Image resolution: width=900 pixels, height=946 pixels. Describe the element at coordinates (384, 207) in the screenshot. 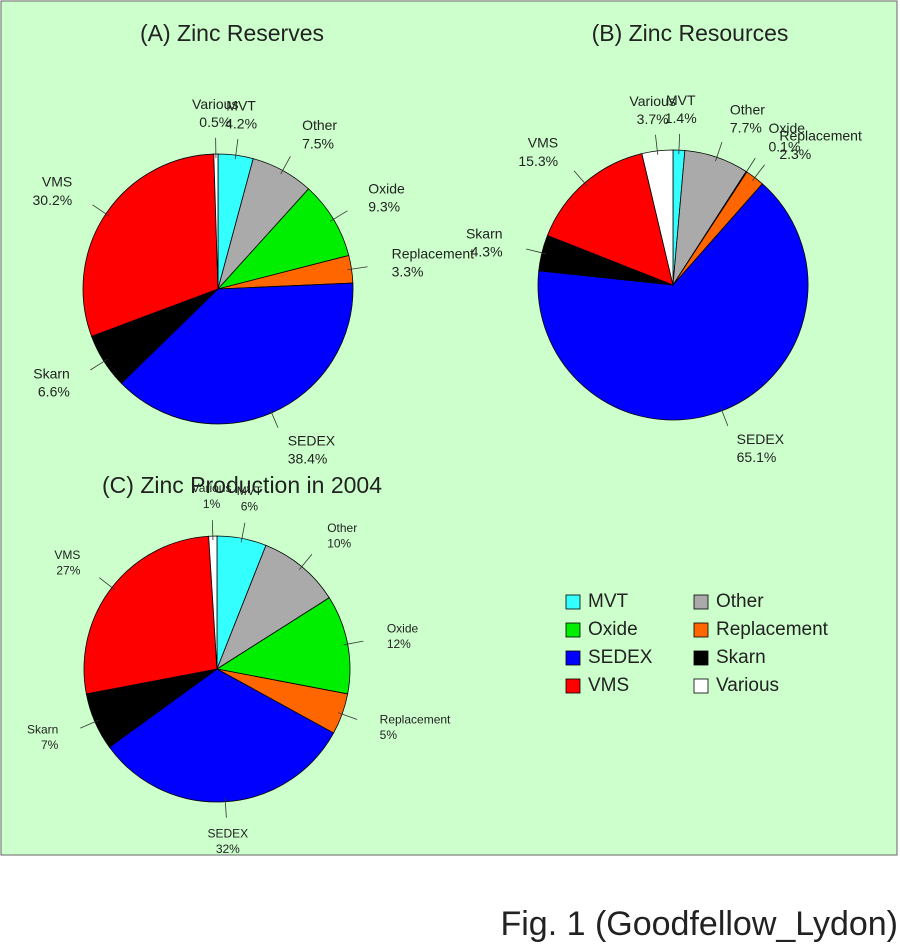

I see `slice-value: 9.3%` at that location.